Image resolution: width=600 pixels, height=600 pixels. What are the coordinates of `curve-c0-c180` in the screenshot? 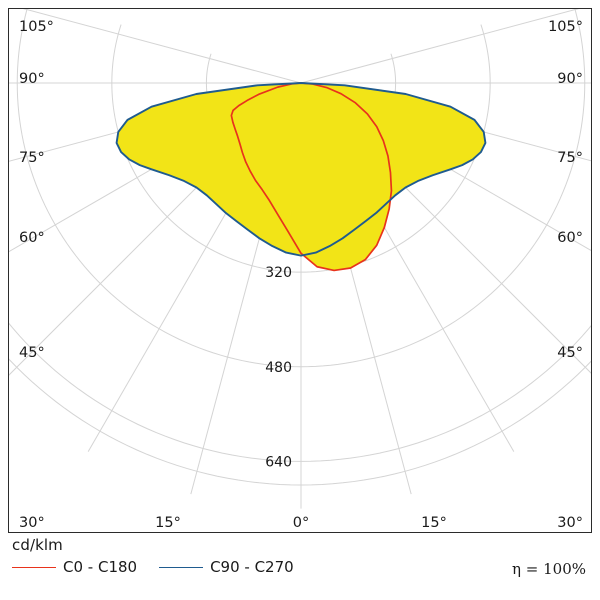 It's located at (311, 177).